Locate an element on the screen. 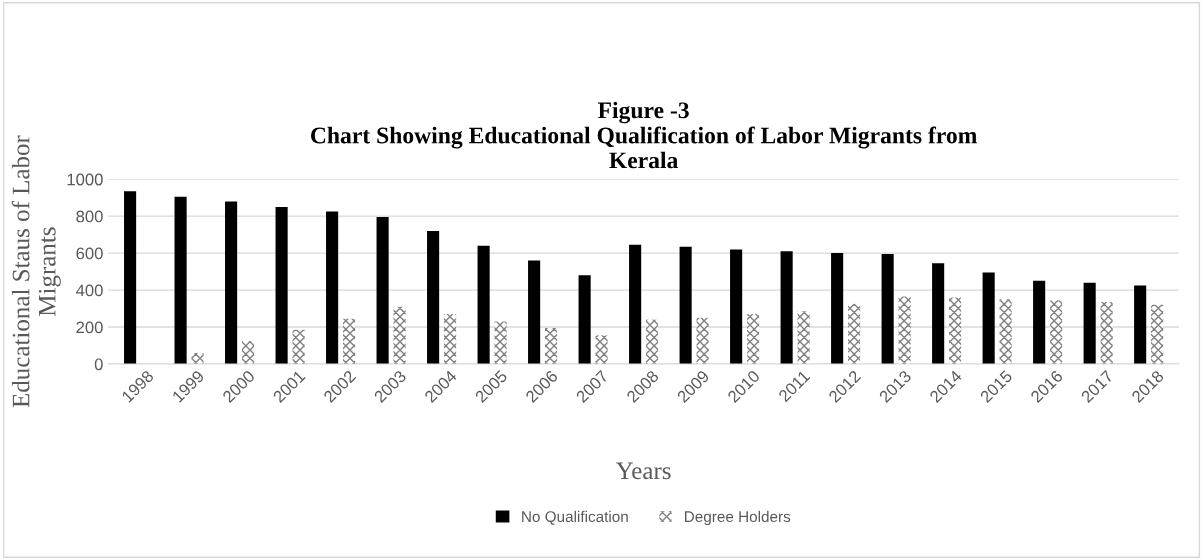 The width and height of the screenshot is (1203, 560). legend-label: Degree Holders is located at coordinates (738, 518).